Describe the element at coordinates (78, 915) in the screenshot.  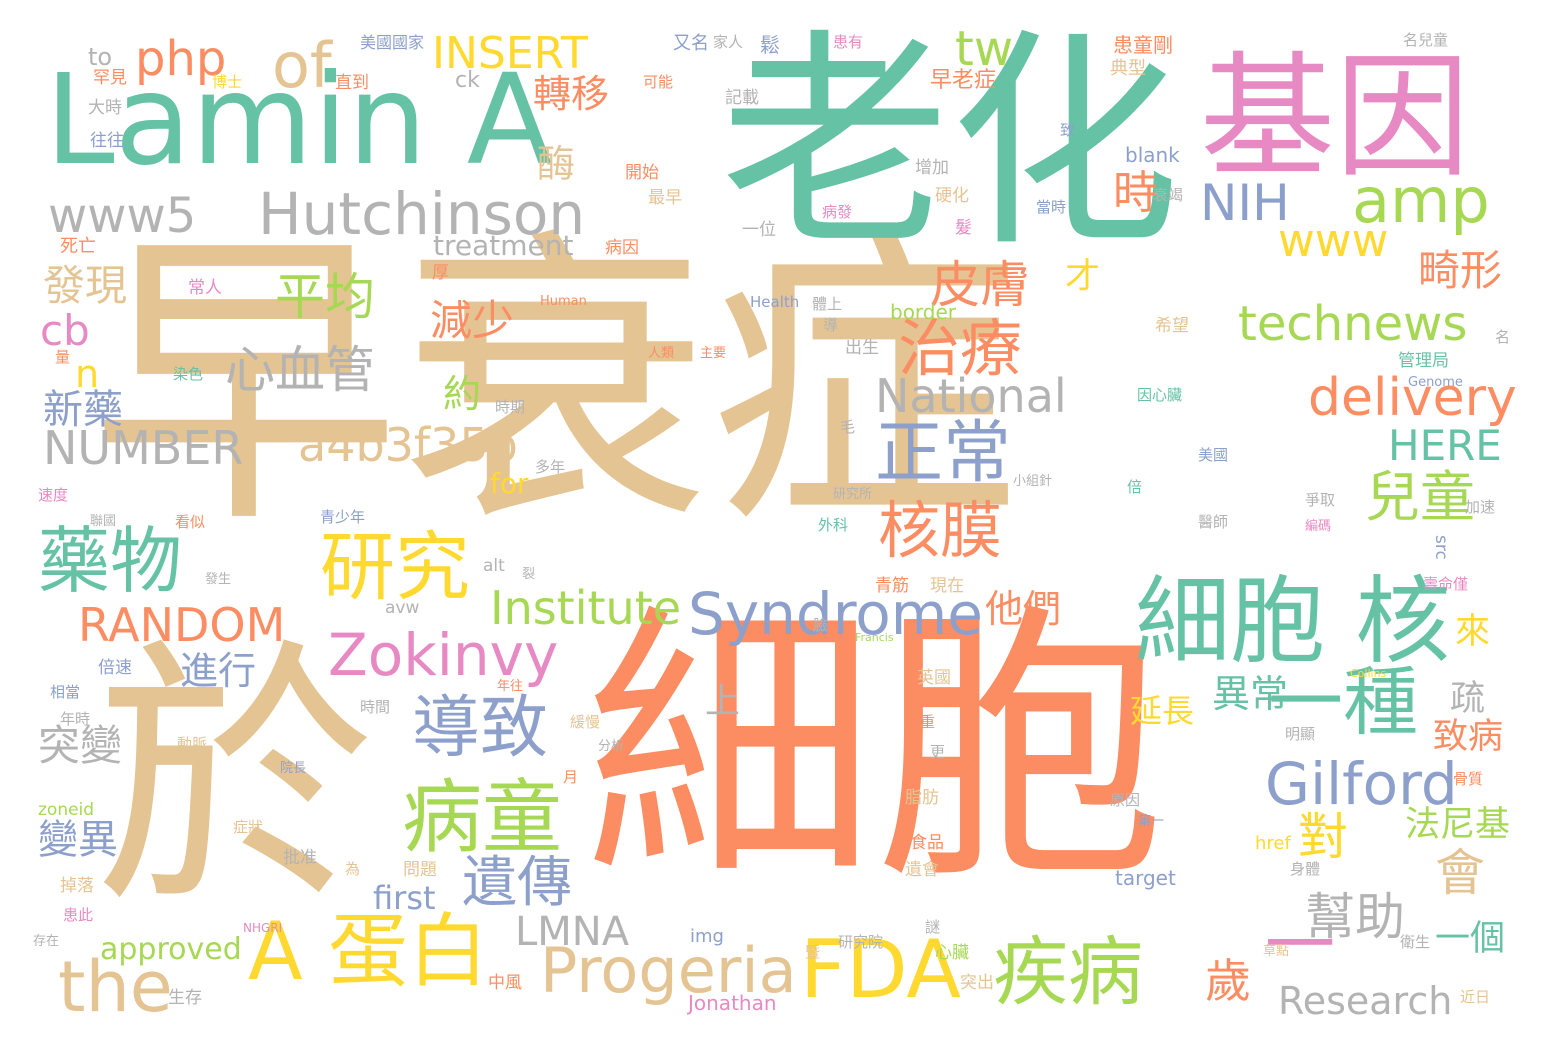
I see `cloud-word: 患此` at that location.